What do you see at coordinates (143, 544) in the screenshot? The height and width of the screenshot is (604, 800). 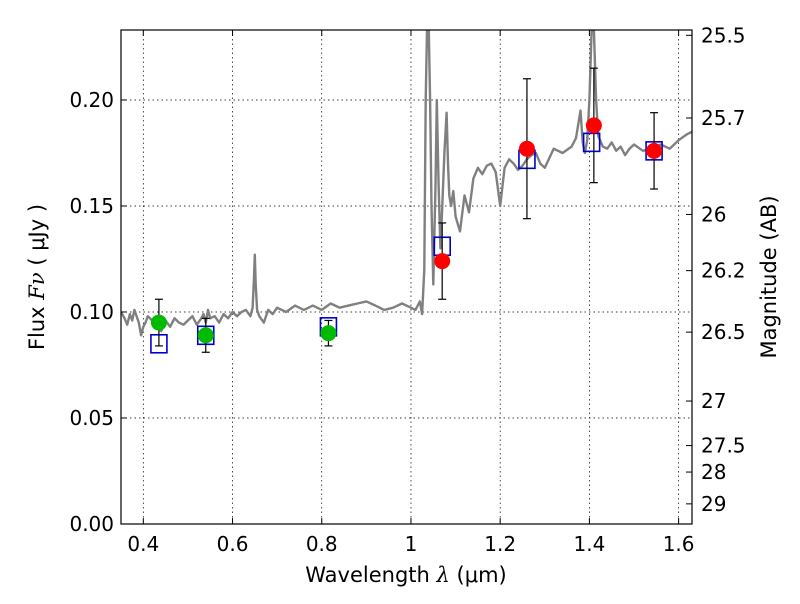 I see `x-tick-label: 0.4` at bounding box center [143, 544].